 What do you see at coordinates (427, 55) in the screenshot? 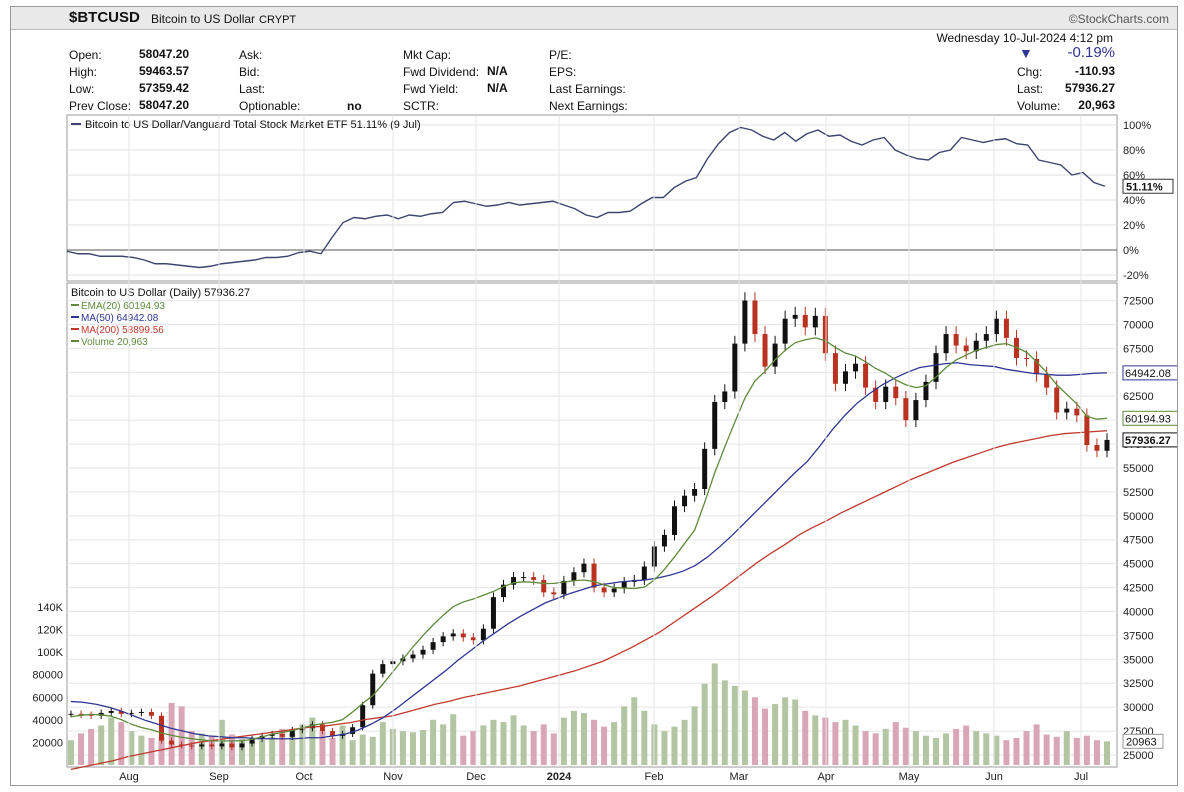
I see `mkt-cap-label: Mkt Cap:` at bounding box center [427, 55].